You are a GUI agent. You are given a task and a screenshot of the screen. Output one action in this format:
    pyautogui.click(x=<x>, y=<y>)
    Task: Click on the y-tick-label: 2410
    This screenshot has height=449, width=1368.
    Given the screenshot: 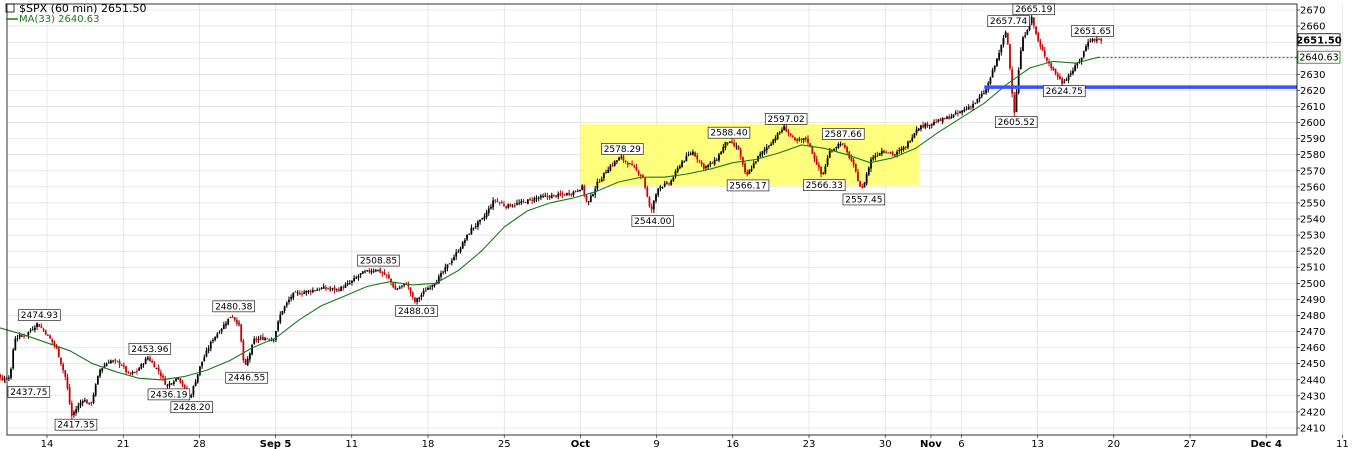 What is the action you would take?
    pyautogui.click(x=1312, y=429)
    